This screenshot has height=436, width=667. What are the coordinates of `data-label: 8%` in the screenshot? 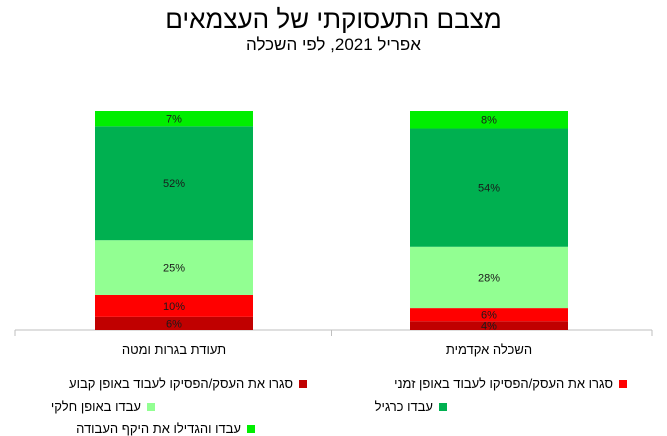 It's located at (489, 121).